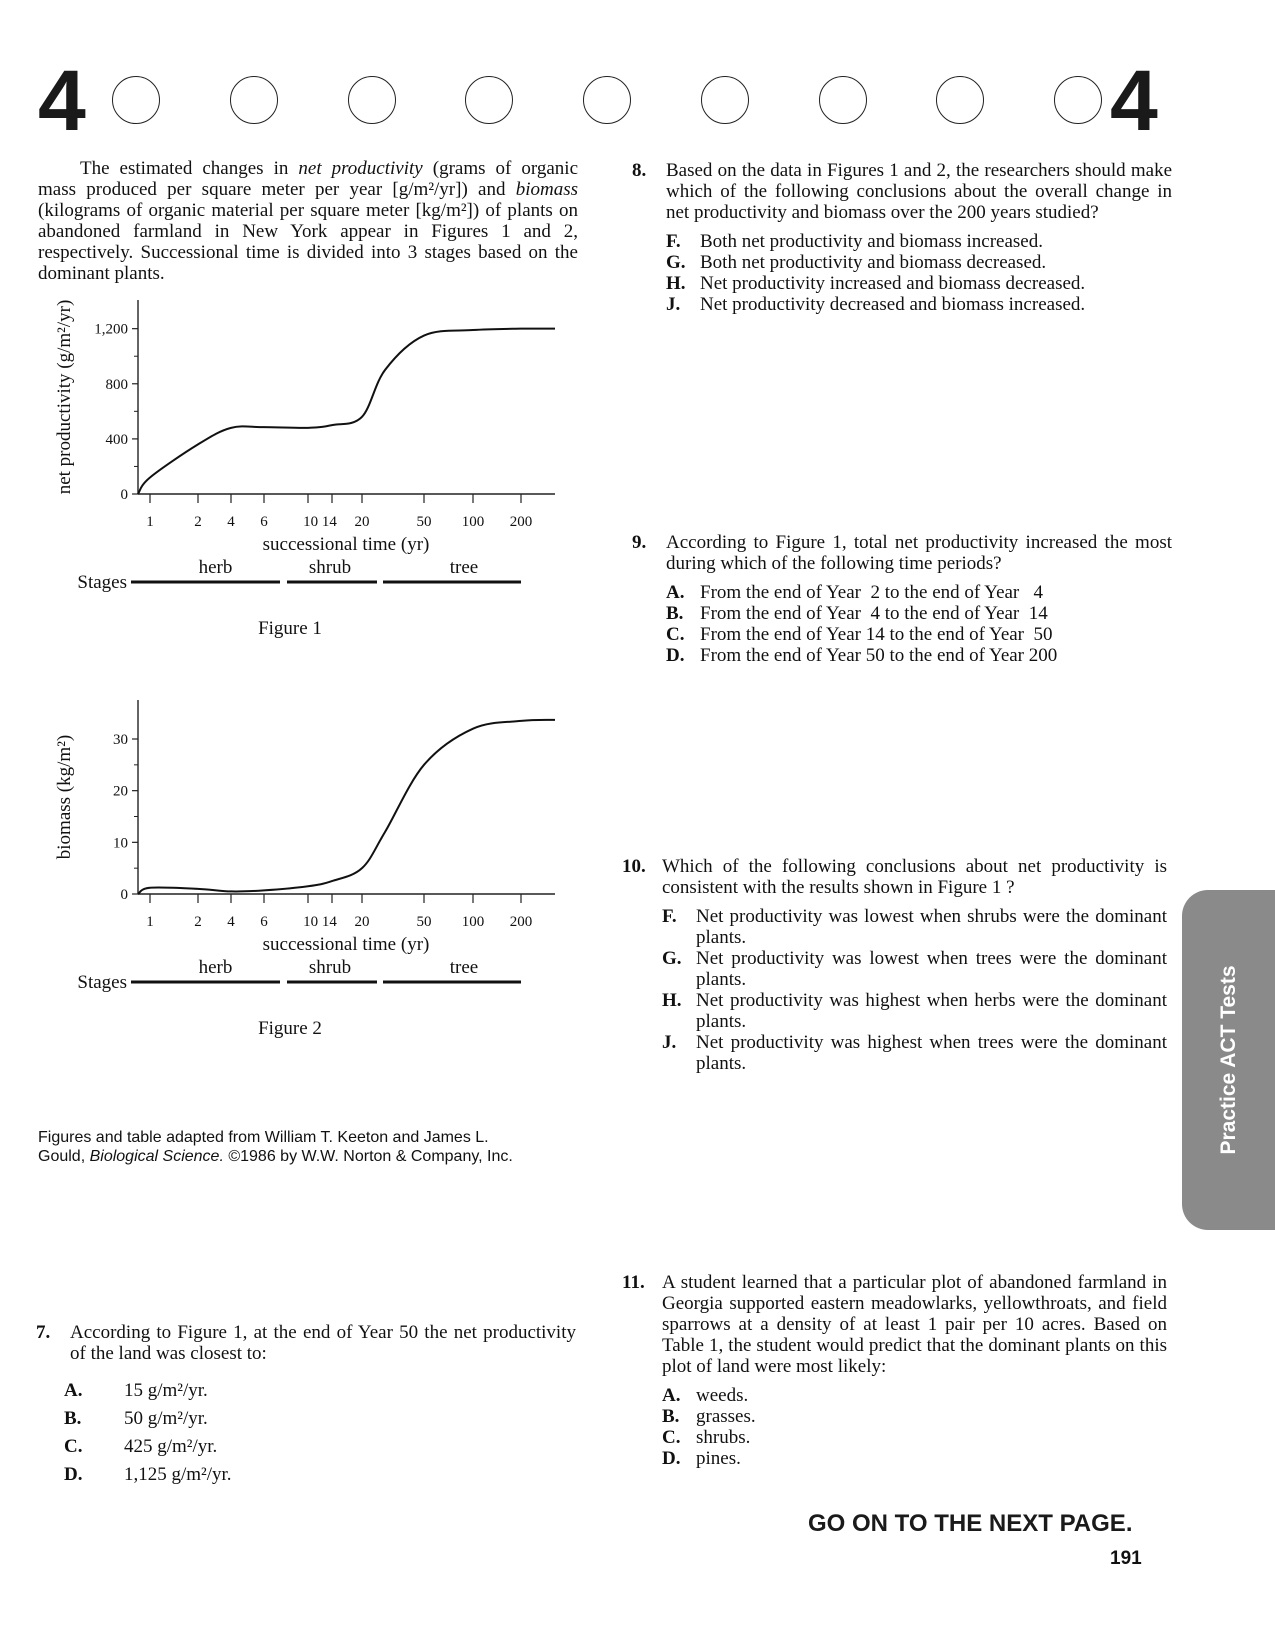 The width and height of the screenshot is (1275, 1650). I want to click on figure-1-x-tick-label: 1, so click(150, 522).